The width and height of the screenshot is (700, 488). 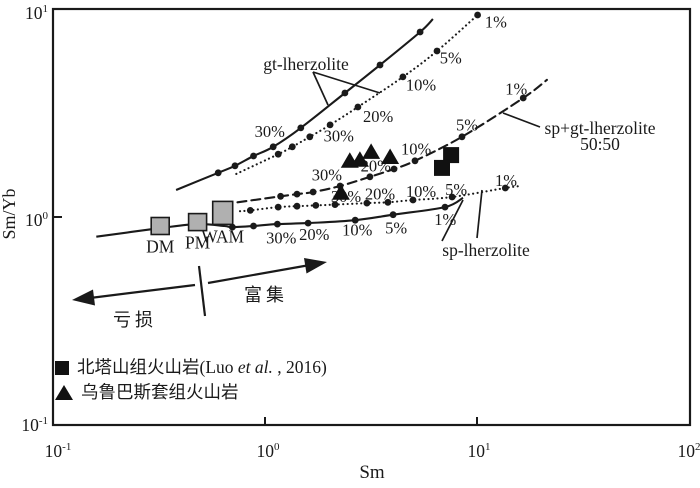 I want to click on legend: 北塔山组火山岩(Luo et al. , 2016) 乌鲁巴斯套组火山岩, so click(x=191, y=380).